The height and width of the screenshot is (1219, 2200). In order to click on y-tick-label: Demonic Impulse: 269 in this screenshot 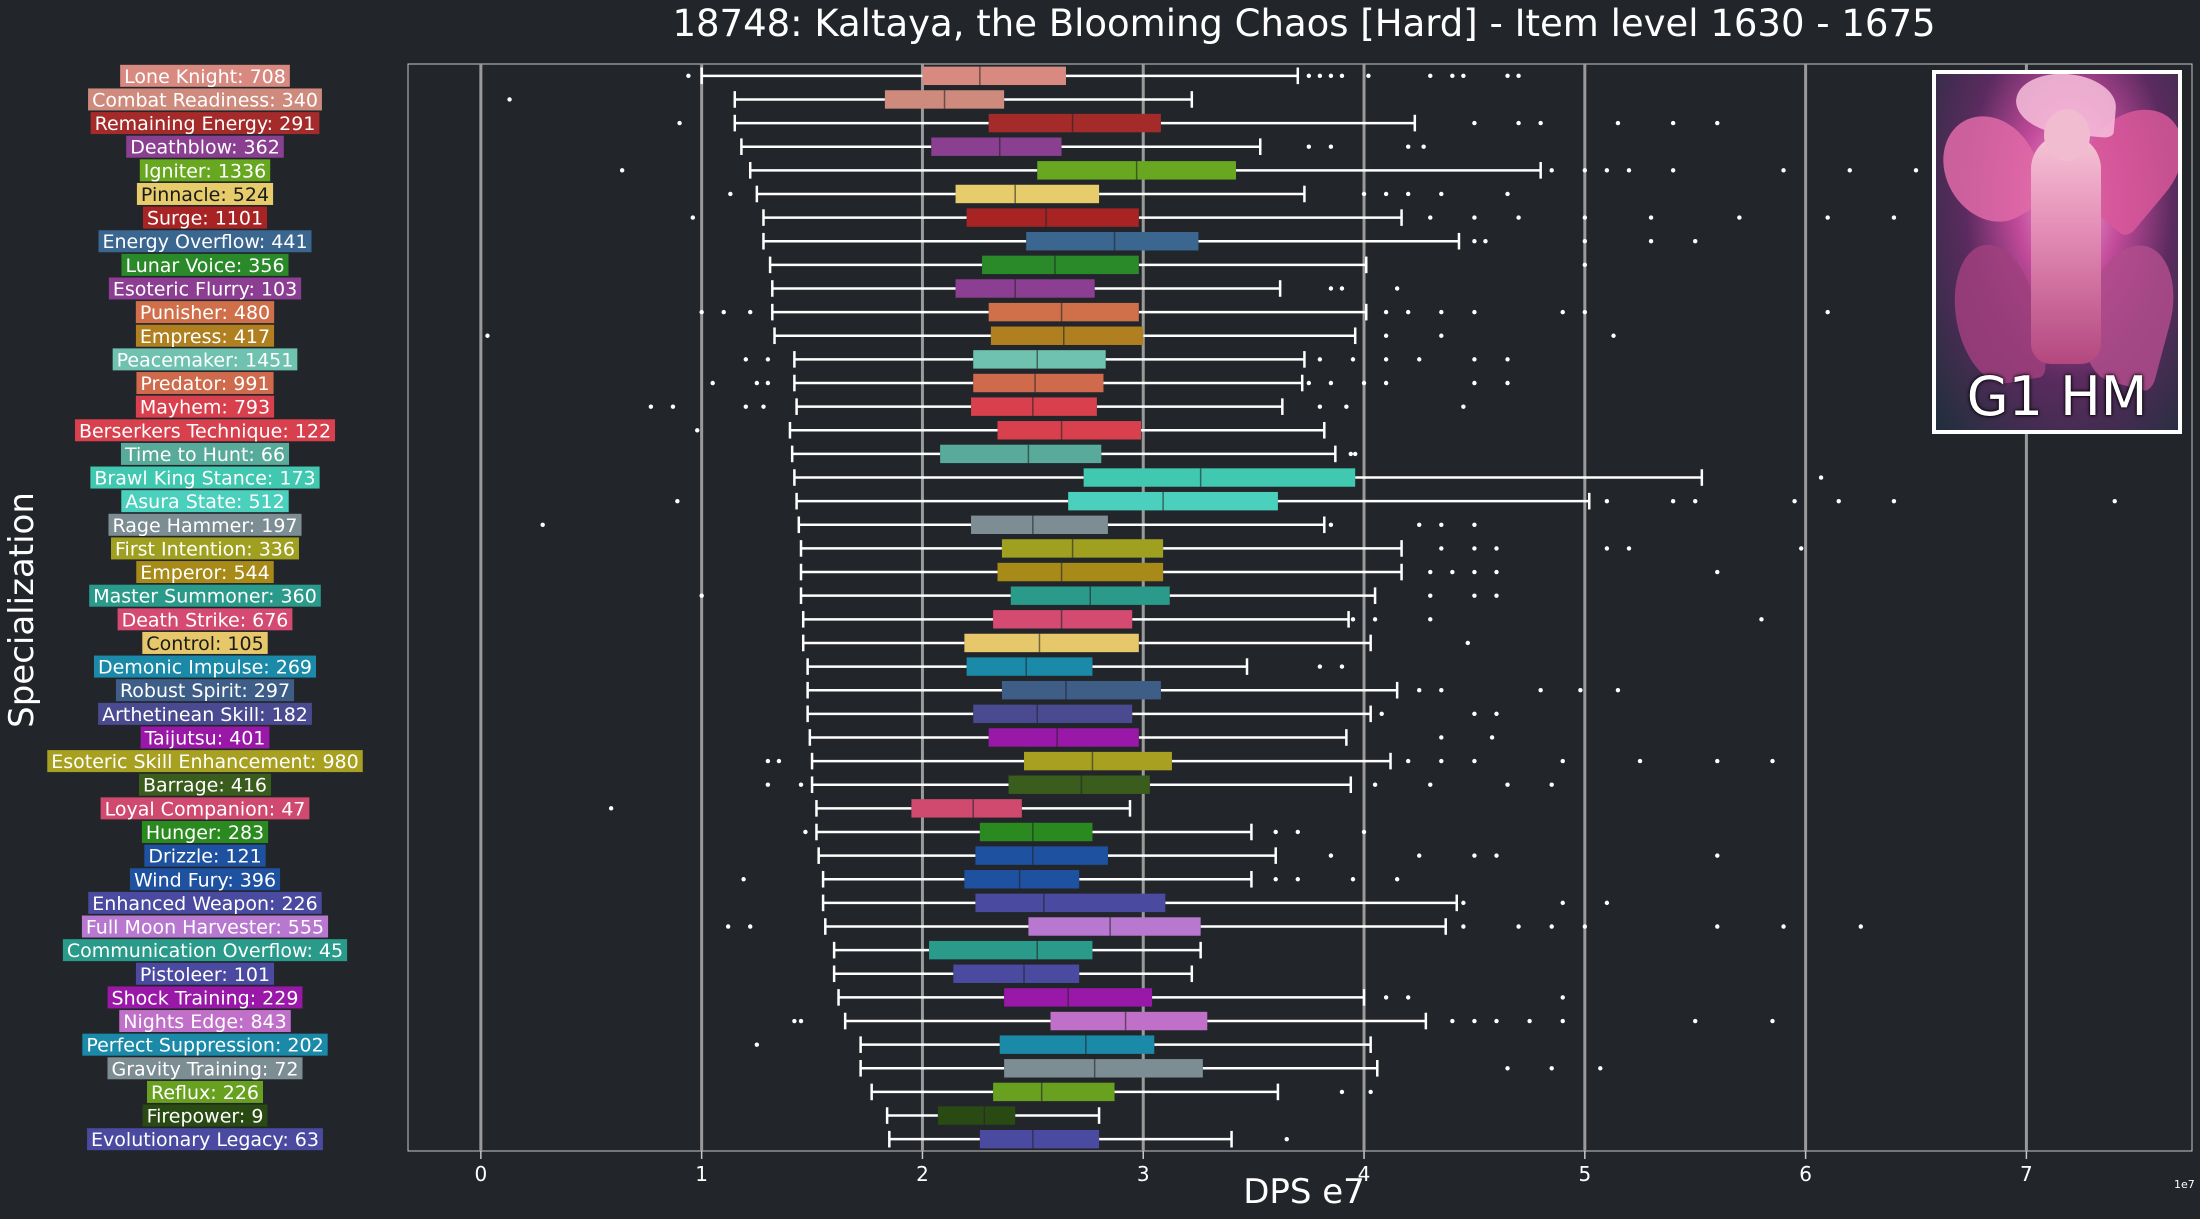, I will do `click(205, 668)`.